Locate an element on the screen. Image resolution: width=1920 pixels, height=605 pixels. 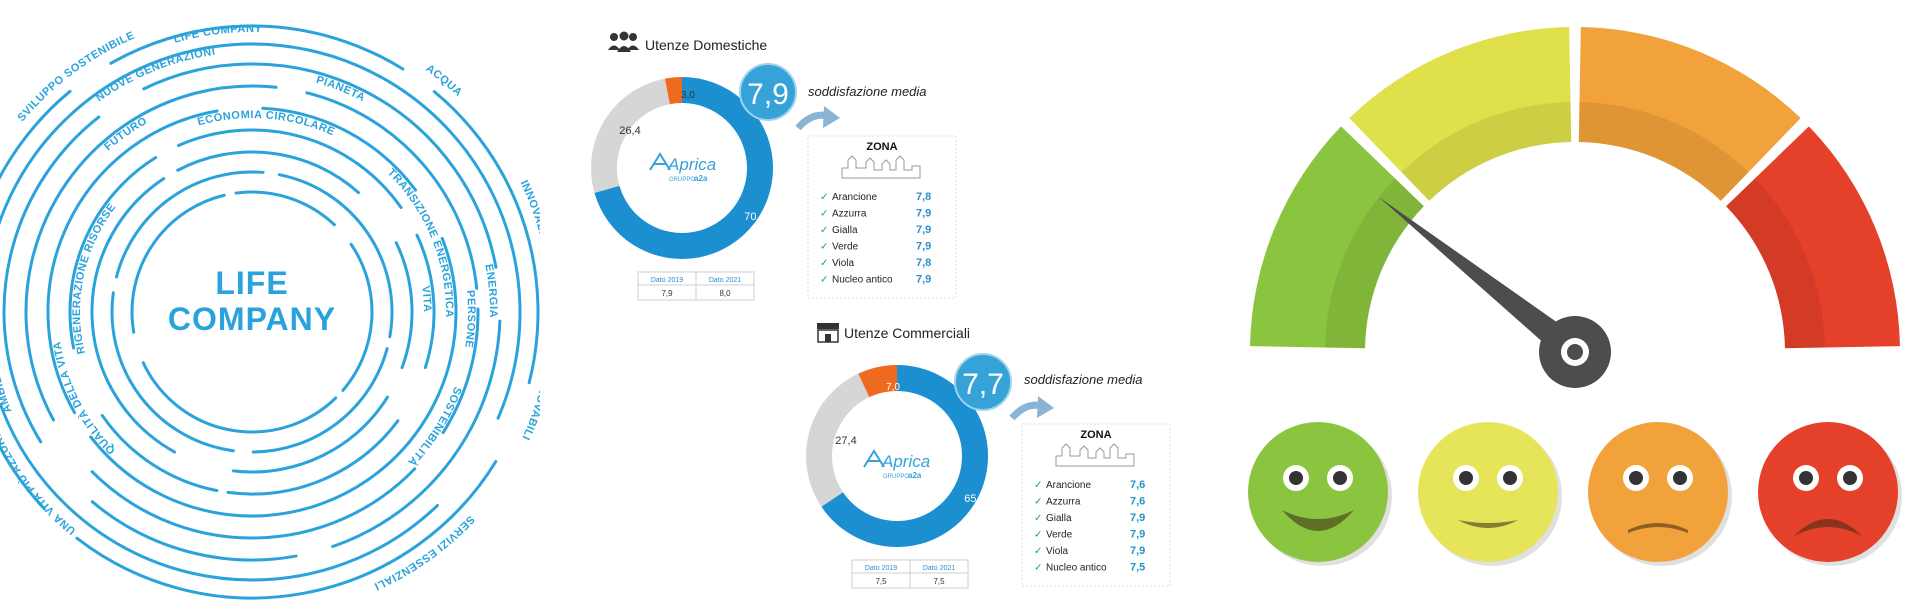
domestic-logo: Aprica GRUPPO a2a is located at coordinates (682, 167).